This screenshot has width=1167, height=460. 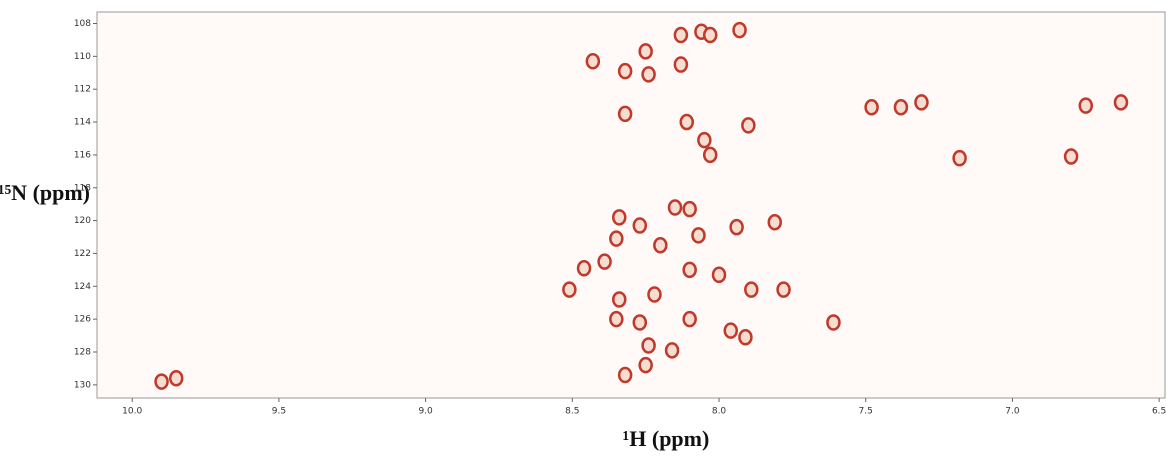 I want to click on y-tick-label: 114, so click(x=82, y=123).